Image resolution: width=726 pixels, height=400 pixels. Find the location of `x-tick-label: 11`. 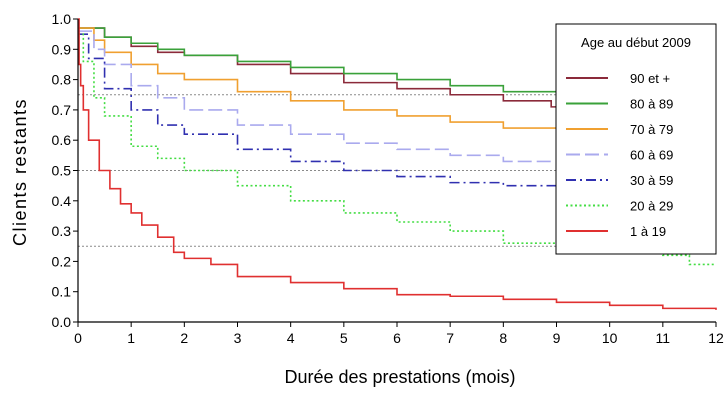

x-tick-label: 11 is located at coordinates (663, 338).